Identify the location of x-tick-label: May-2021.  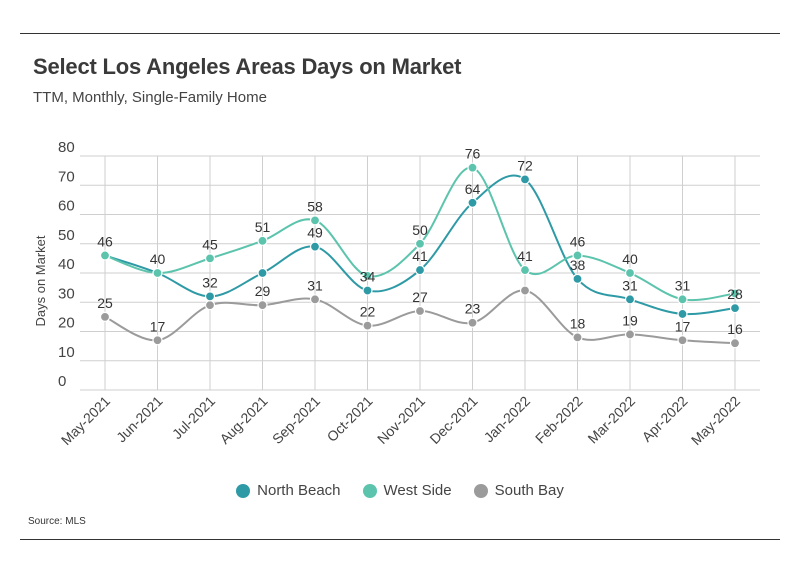
(85, 420).